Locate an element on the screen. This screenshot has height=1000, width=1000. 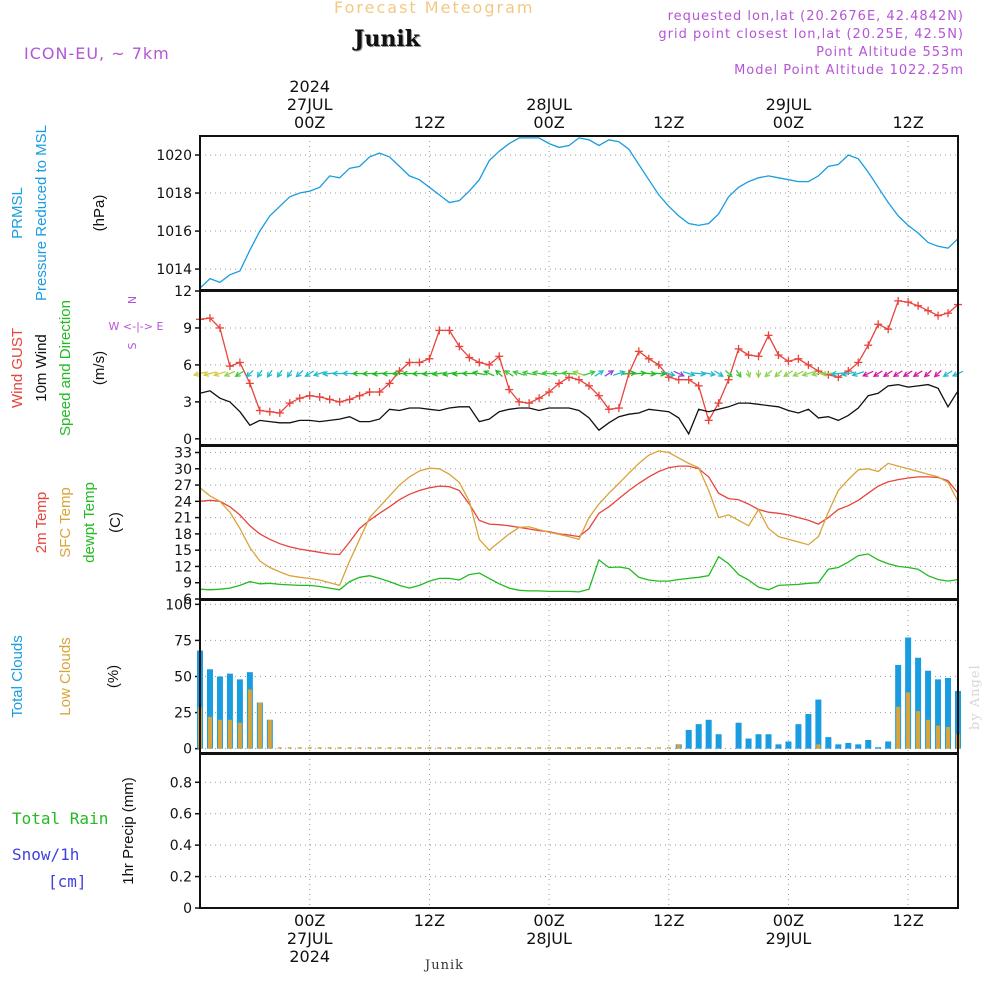
time-label-bottom: 27JUL is located at coordinates (310, 938).